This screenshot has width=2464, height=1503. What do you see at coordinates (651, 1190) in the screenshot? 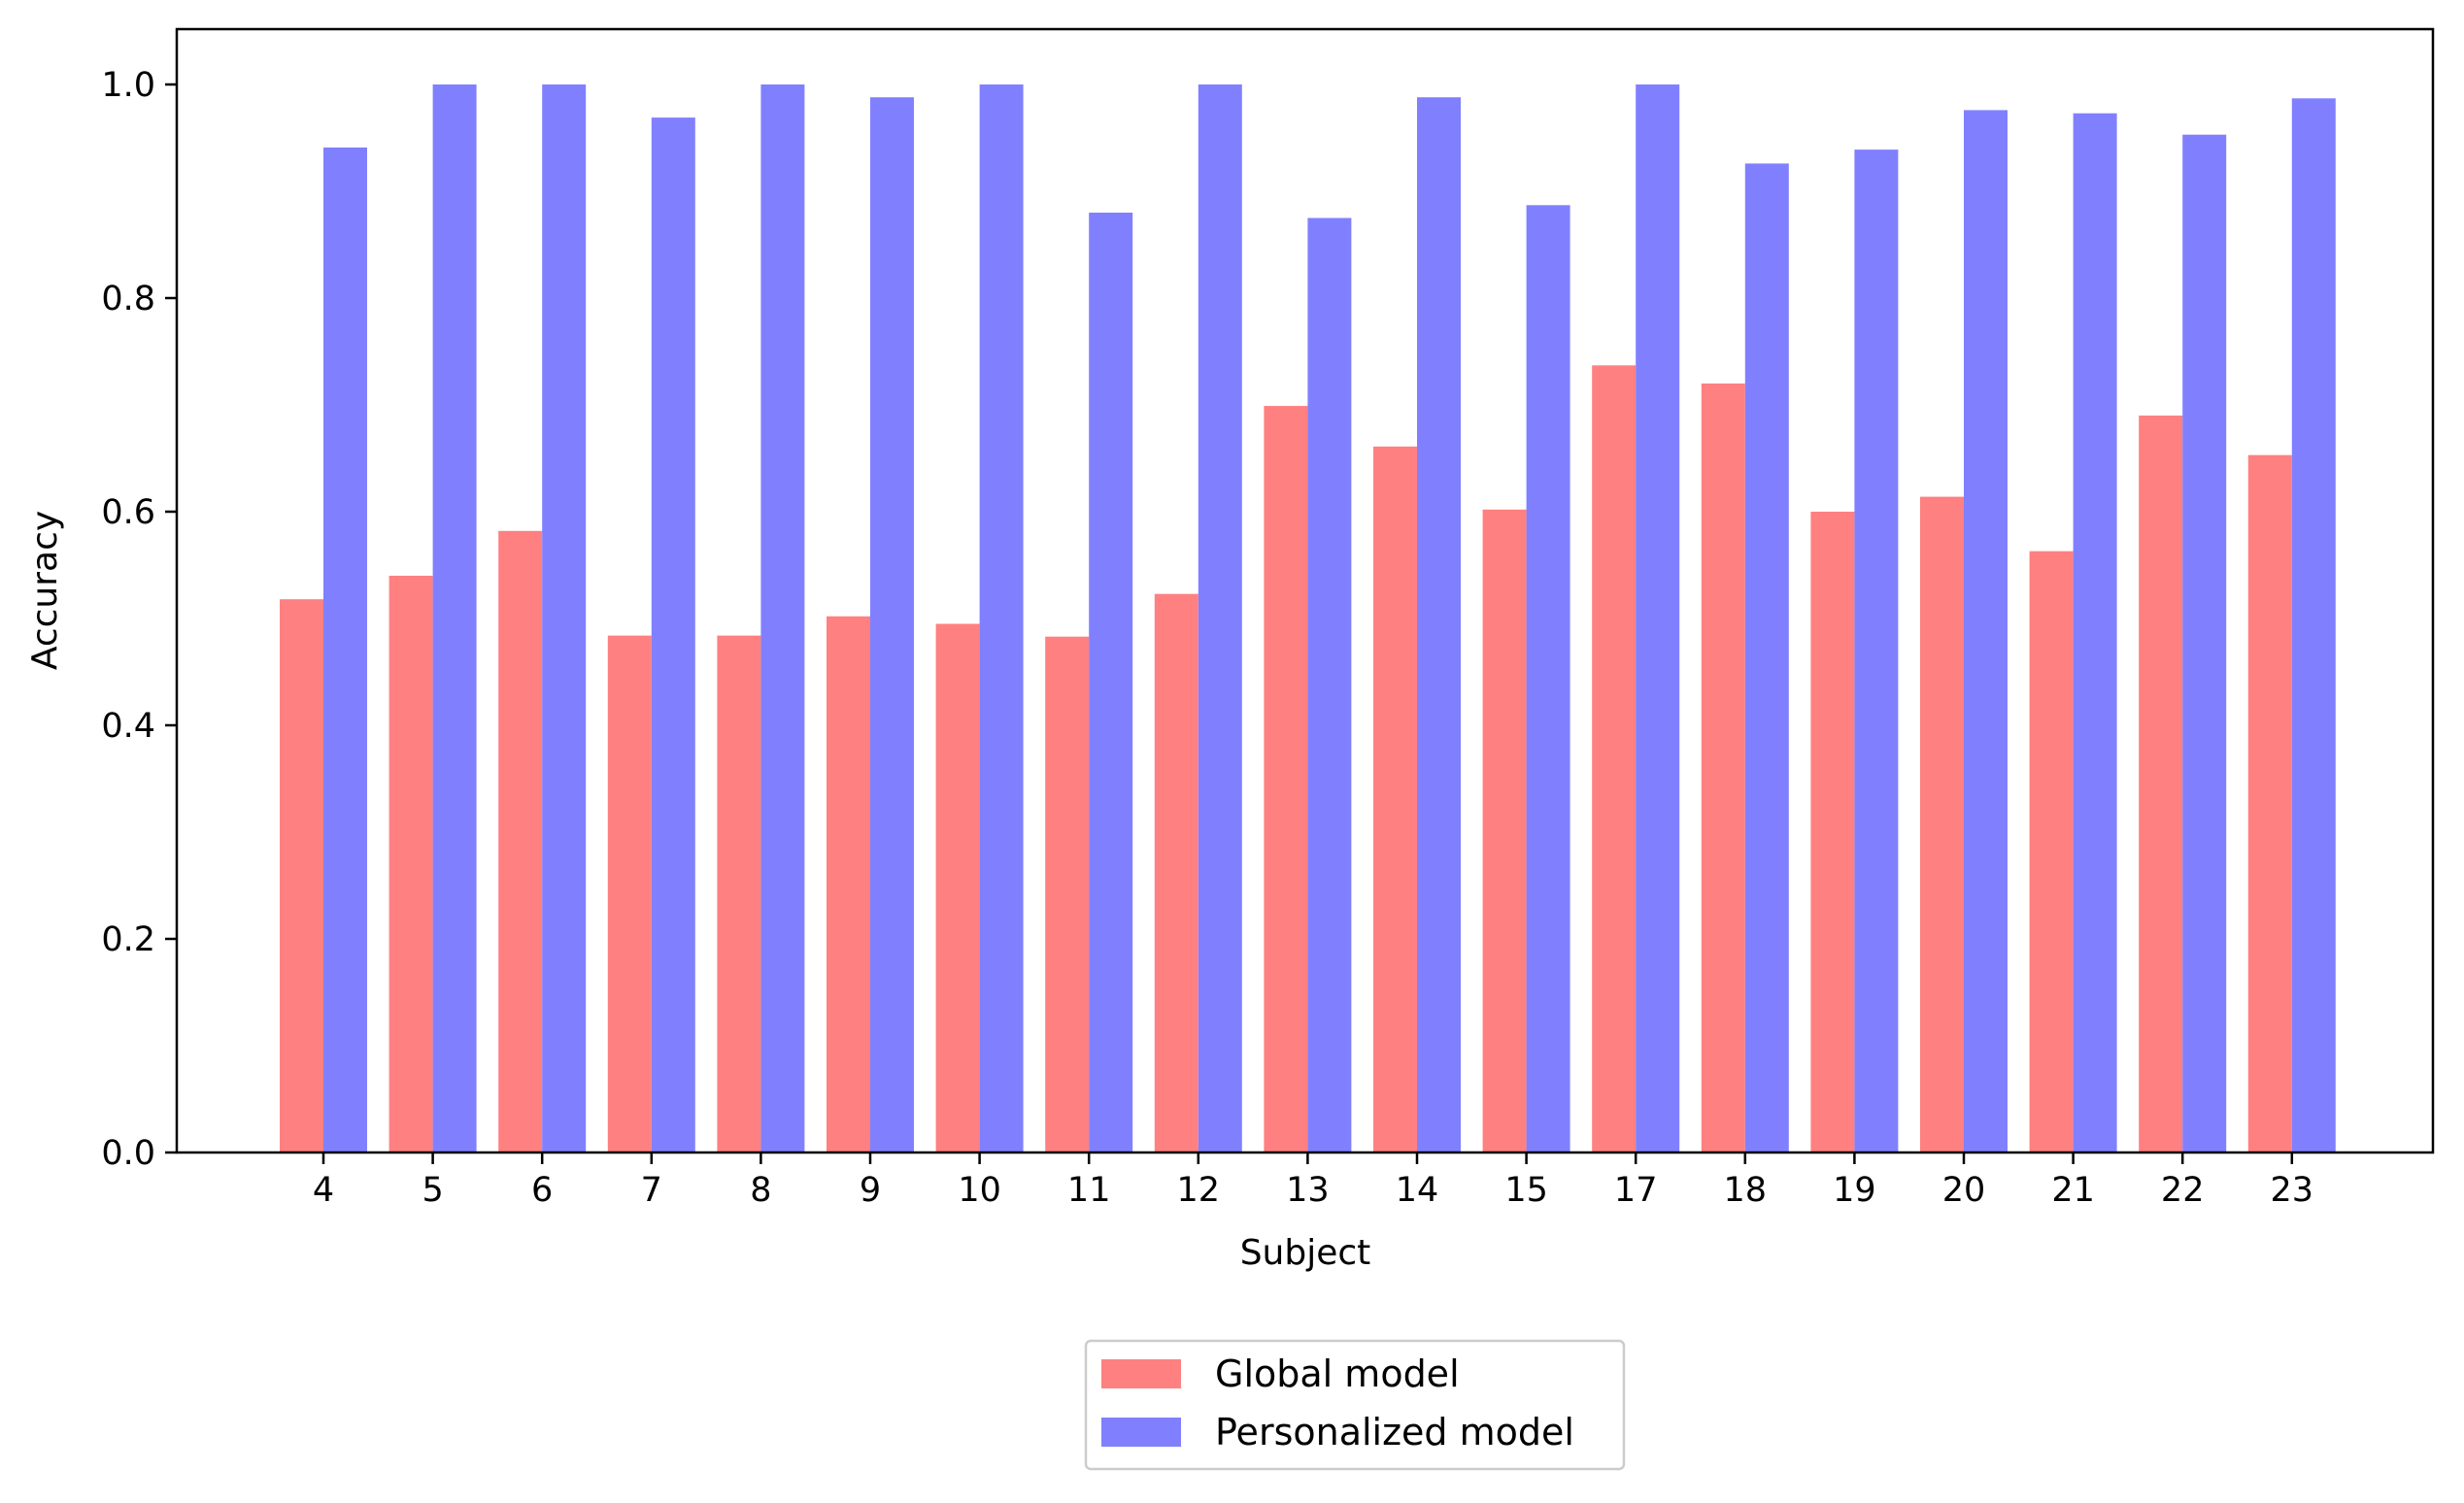
I see `x-tick-label: 7` at bounding box center [651, 1190].